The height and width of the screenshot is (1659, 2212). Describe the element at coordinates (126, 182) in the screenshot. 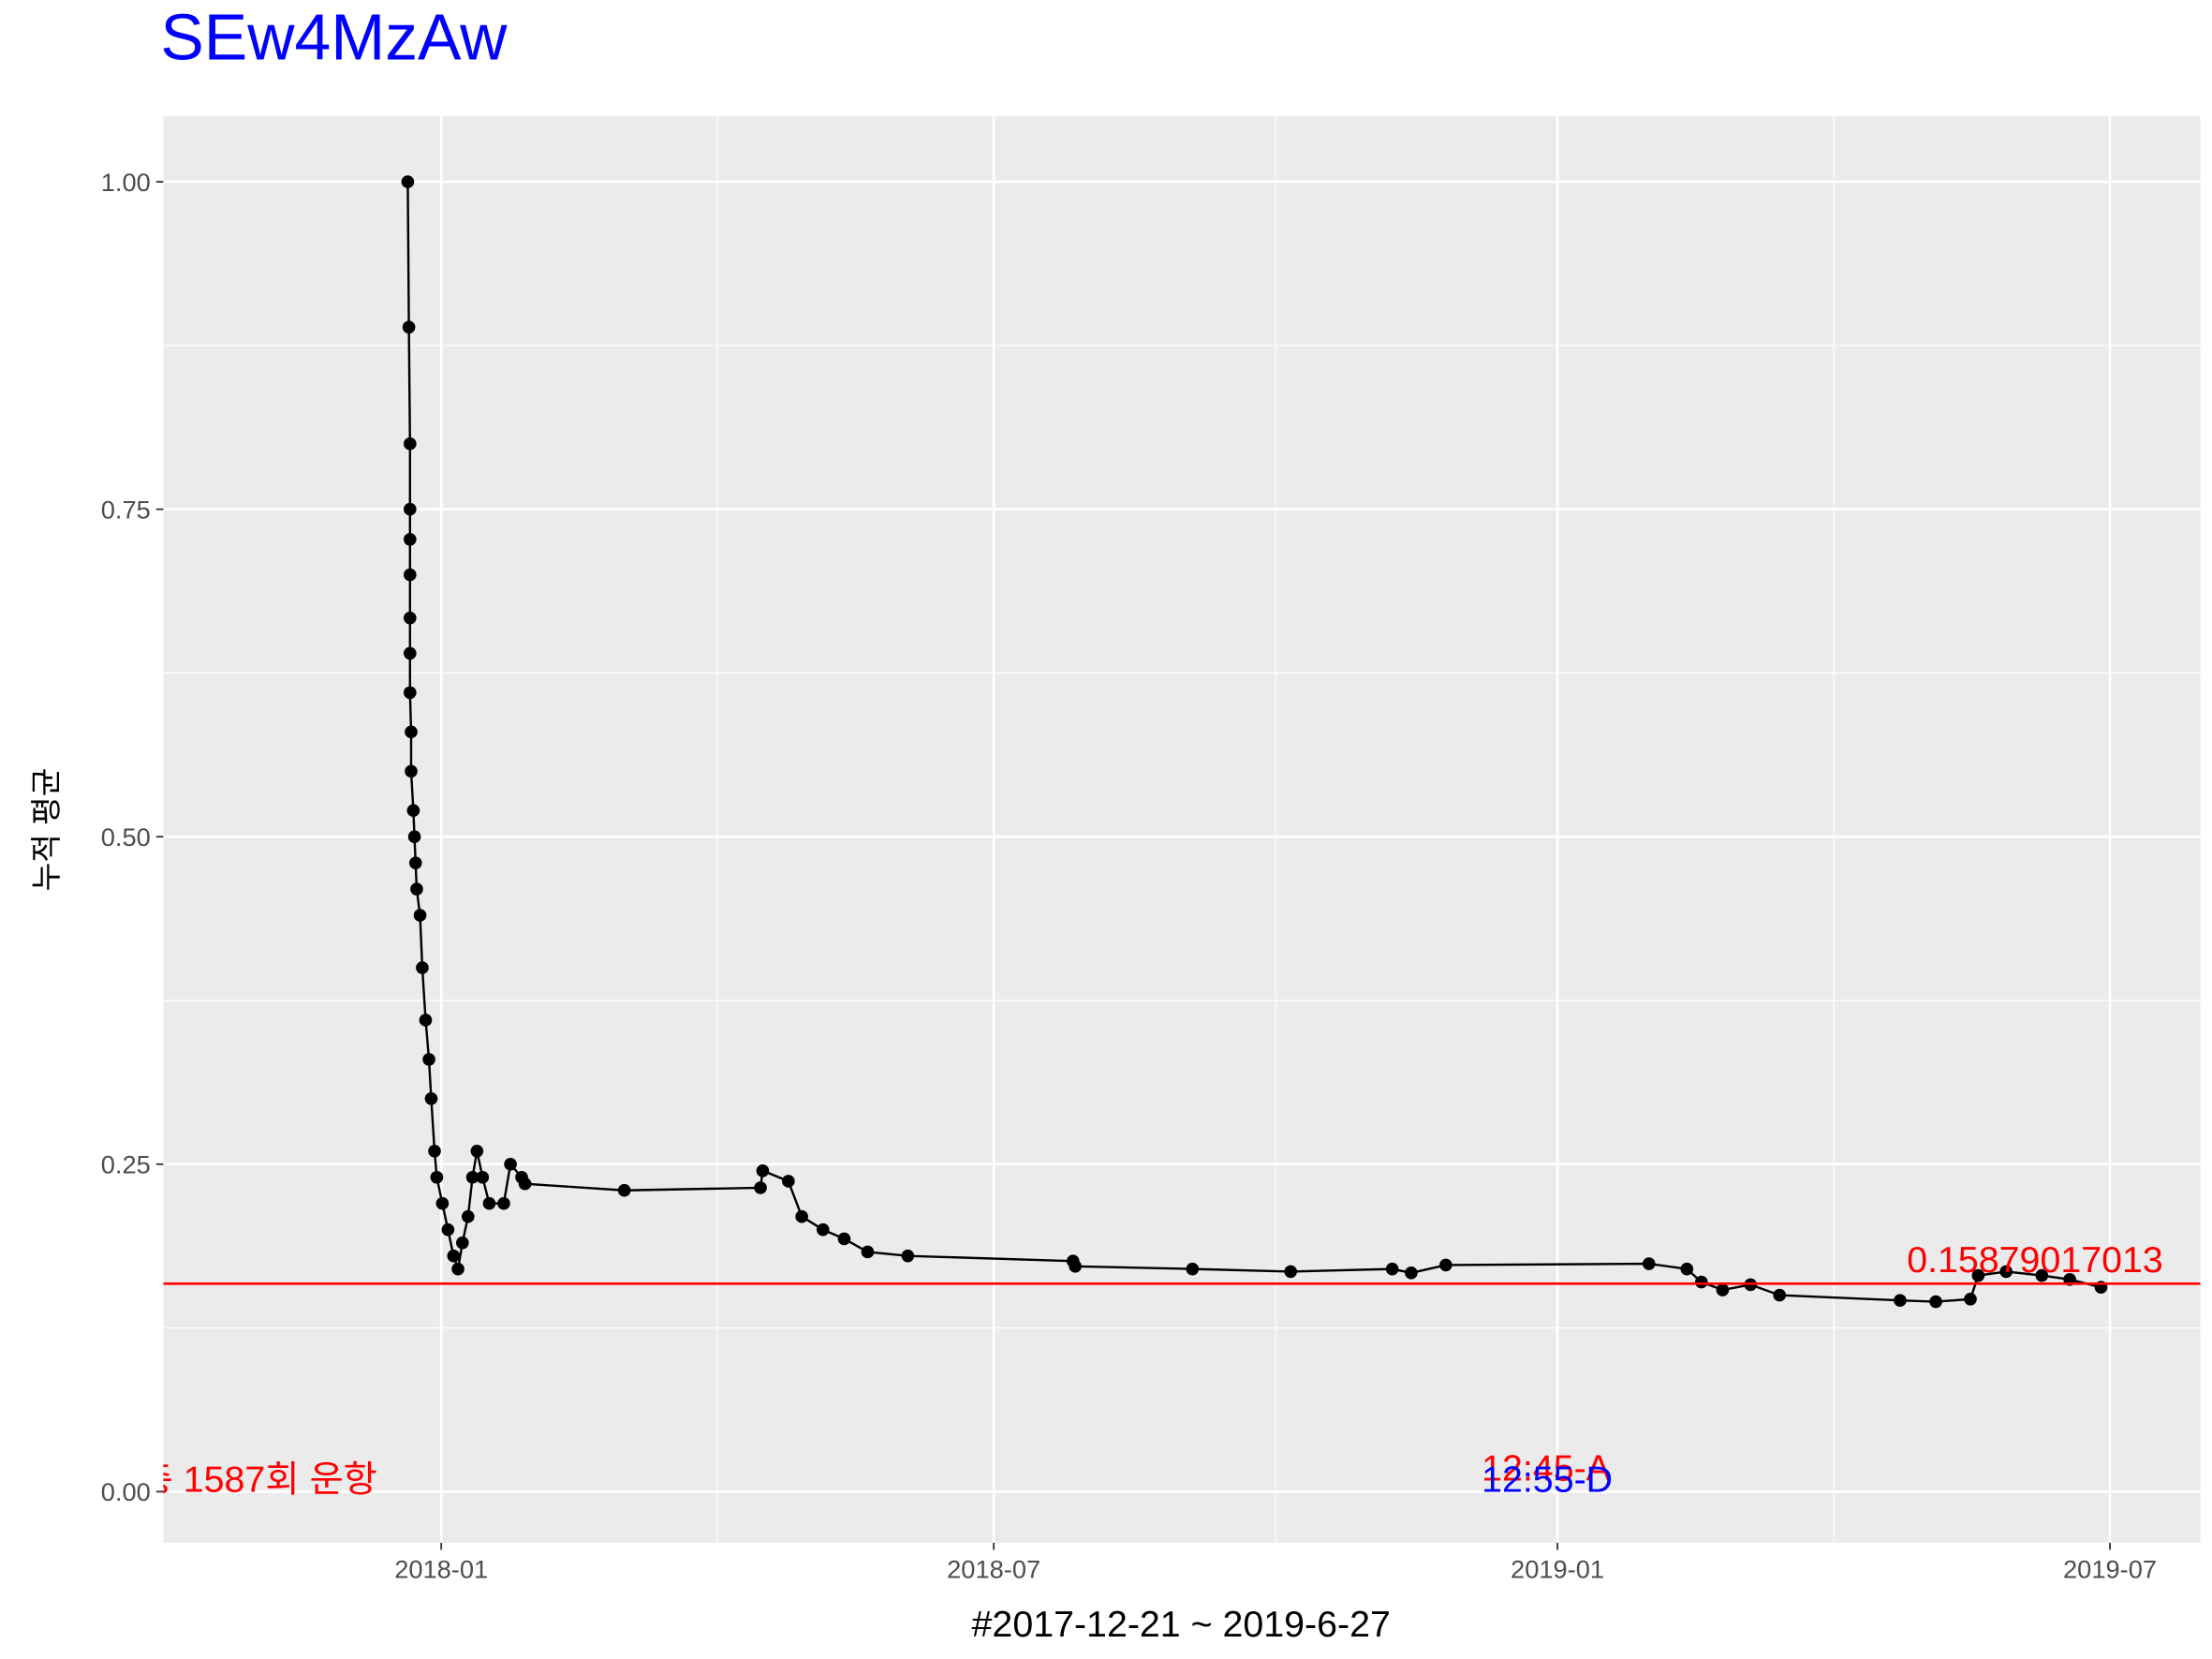

I see `y-tick-label: 1.00` at that location.